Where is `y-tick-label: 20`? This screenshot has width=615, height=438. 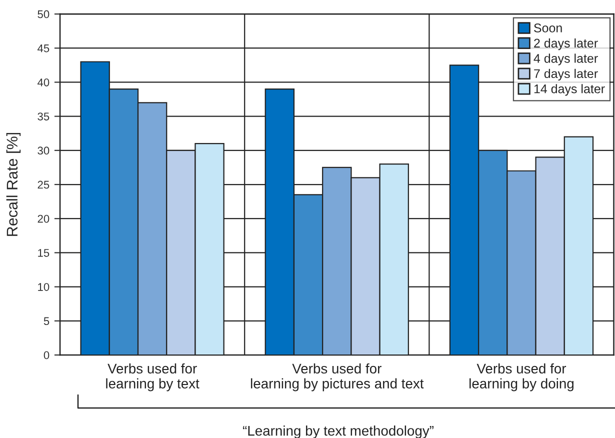
y-tick-label: 20 is located at coordinates (44, 218).